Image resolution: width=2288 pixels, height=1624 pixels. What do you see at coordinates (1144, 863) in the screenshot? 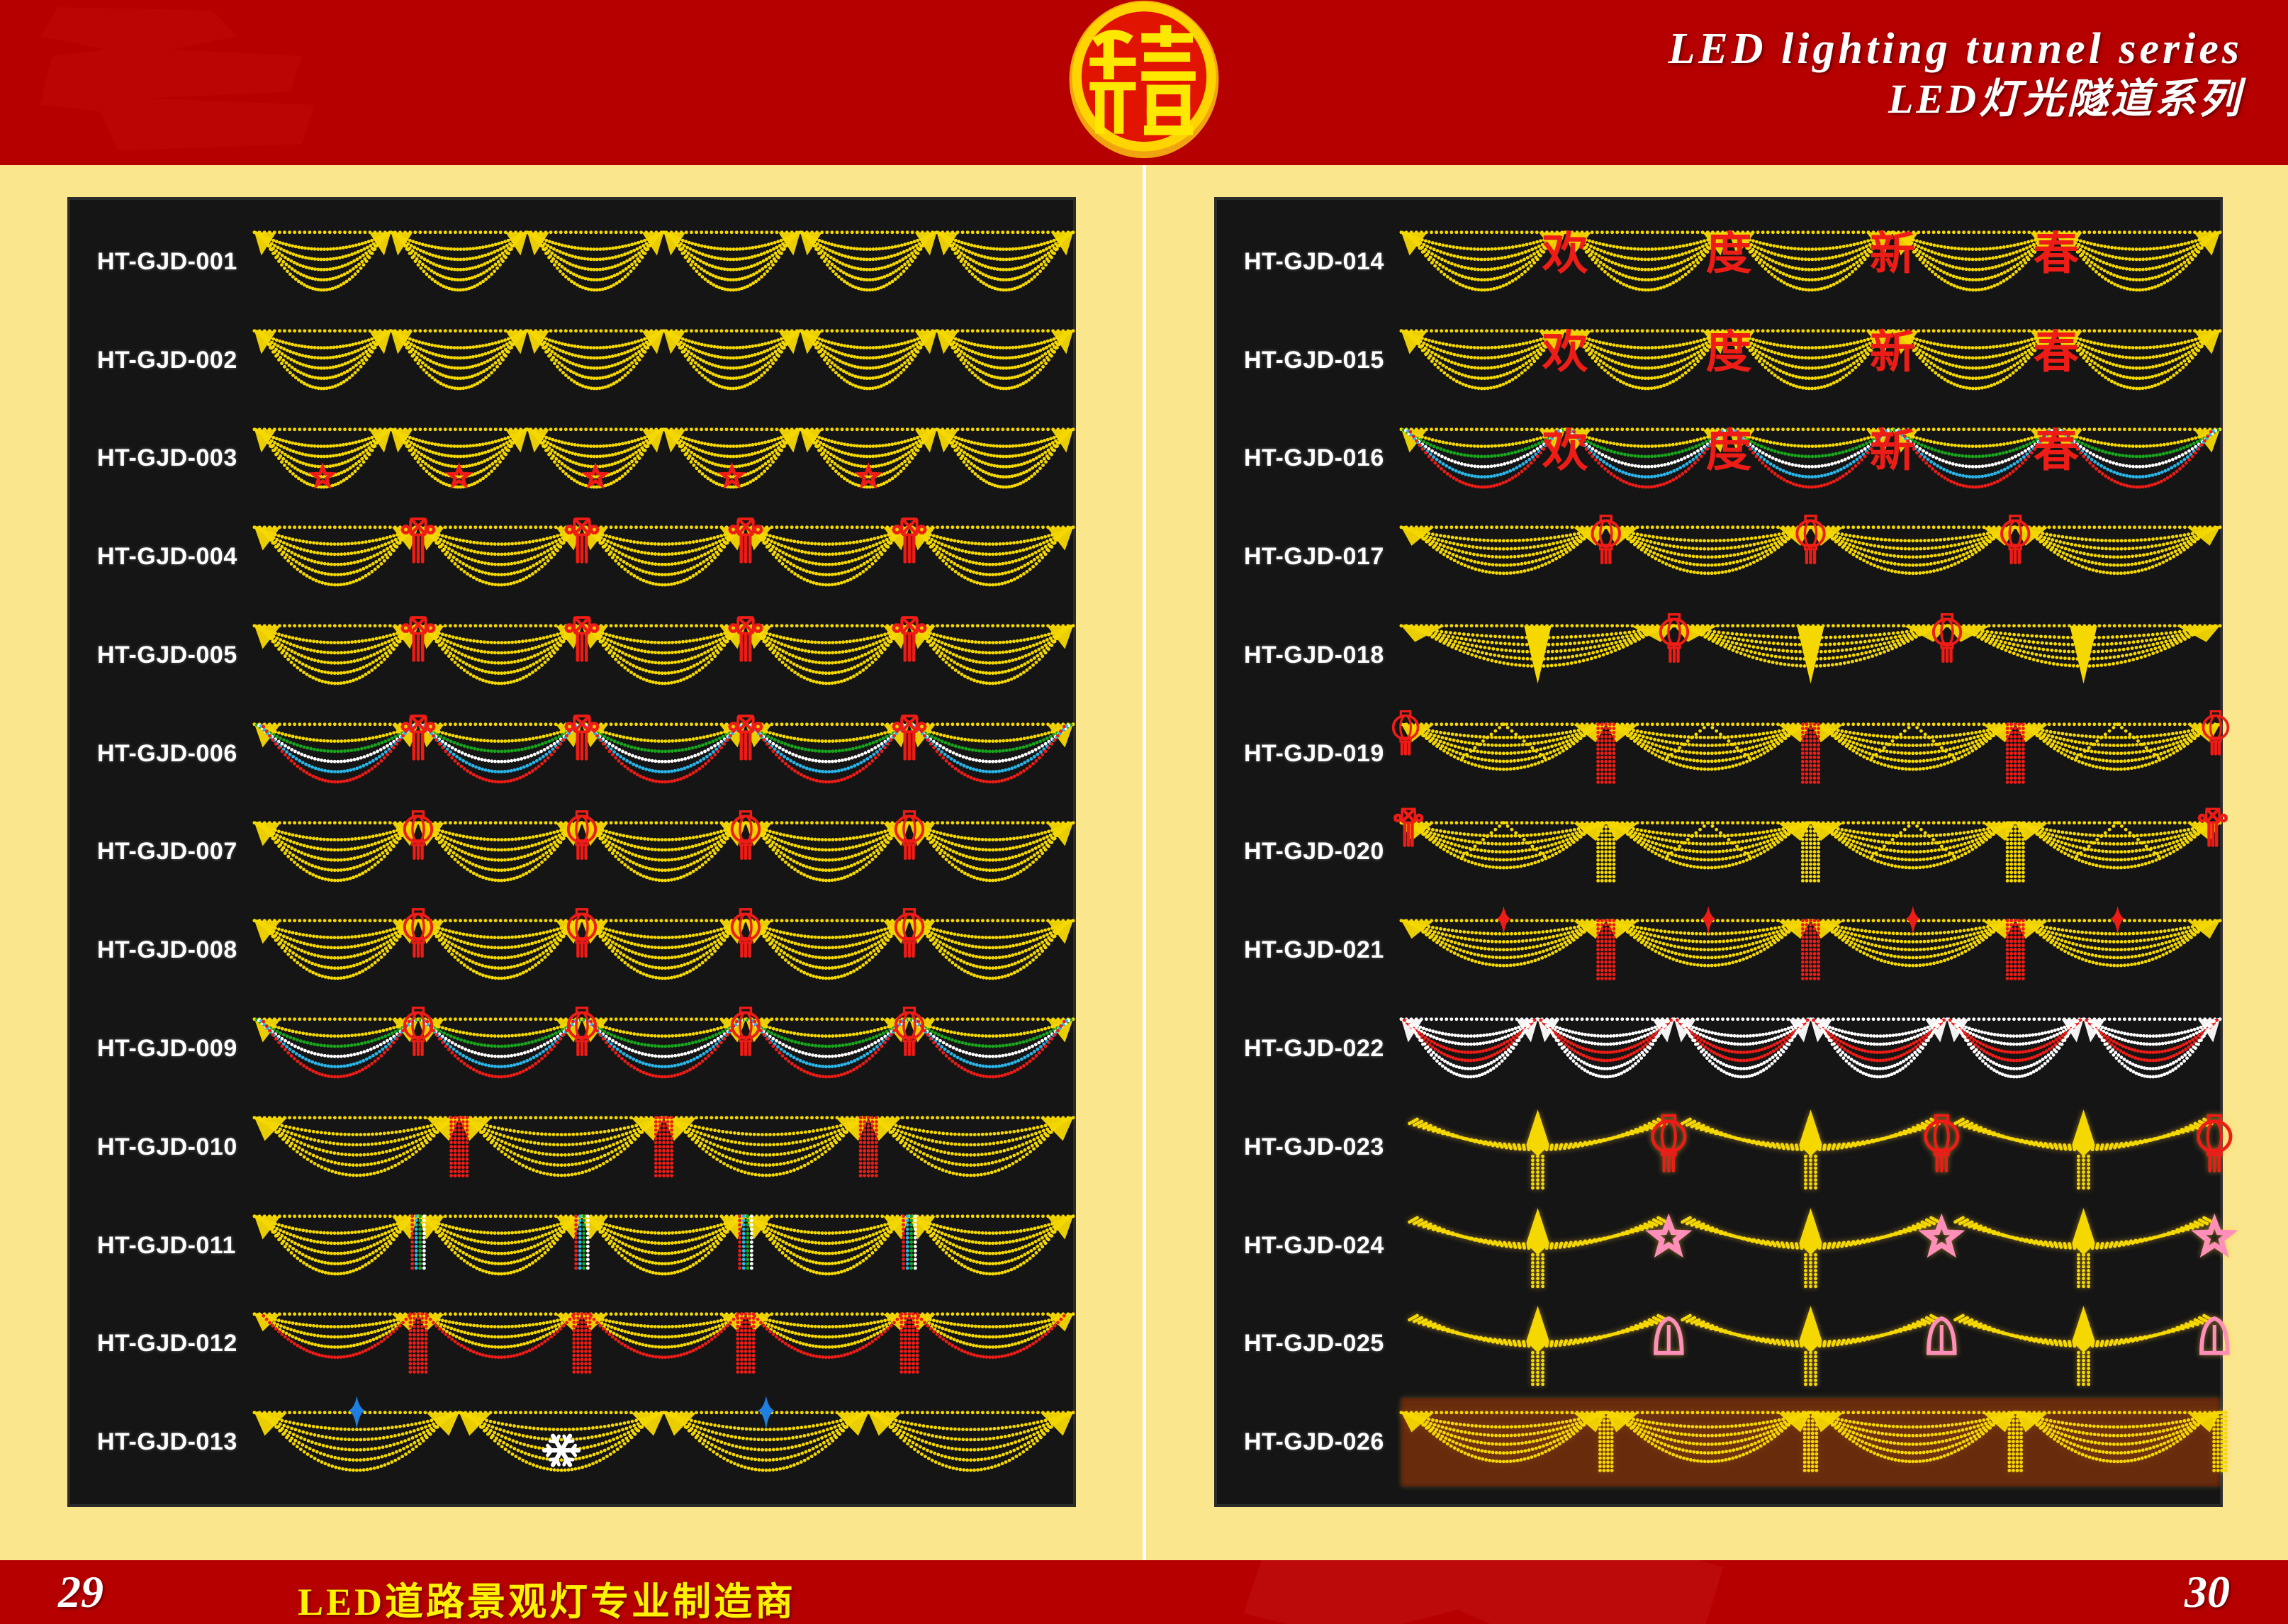
I see `page-divider` at bounding box center [1144, 863].